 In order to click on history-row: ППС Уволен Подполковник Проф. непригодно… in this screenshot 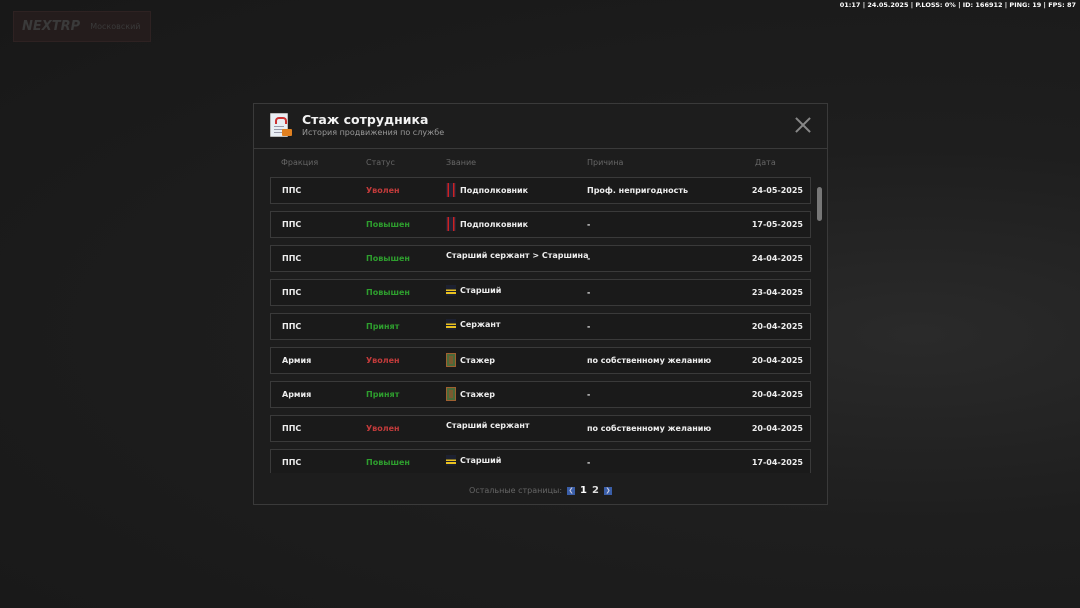, I will do `click(540, 190)`.